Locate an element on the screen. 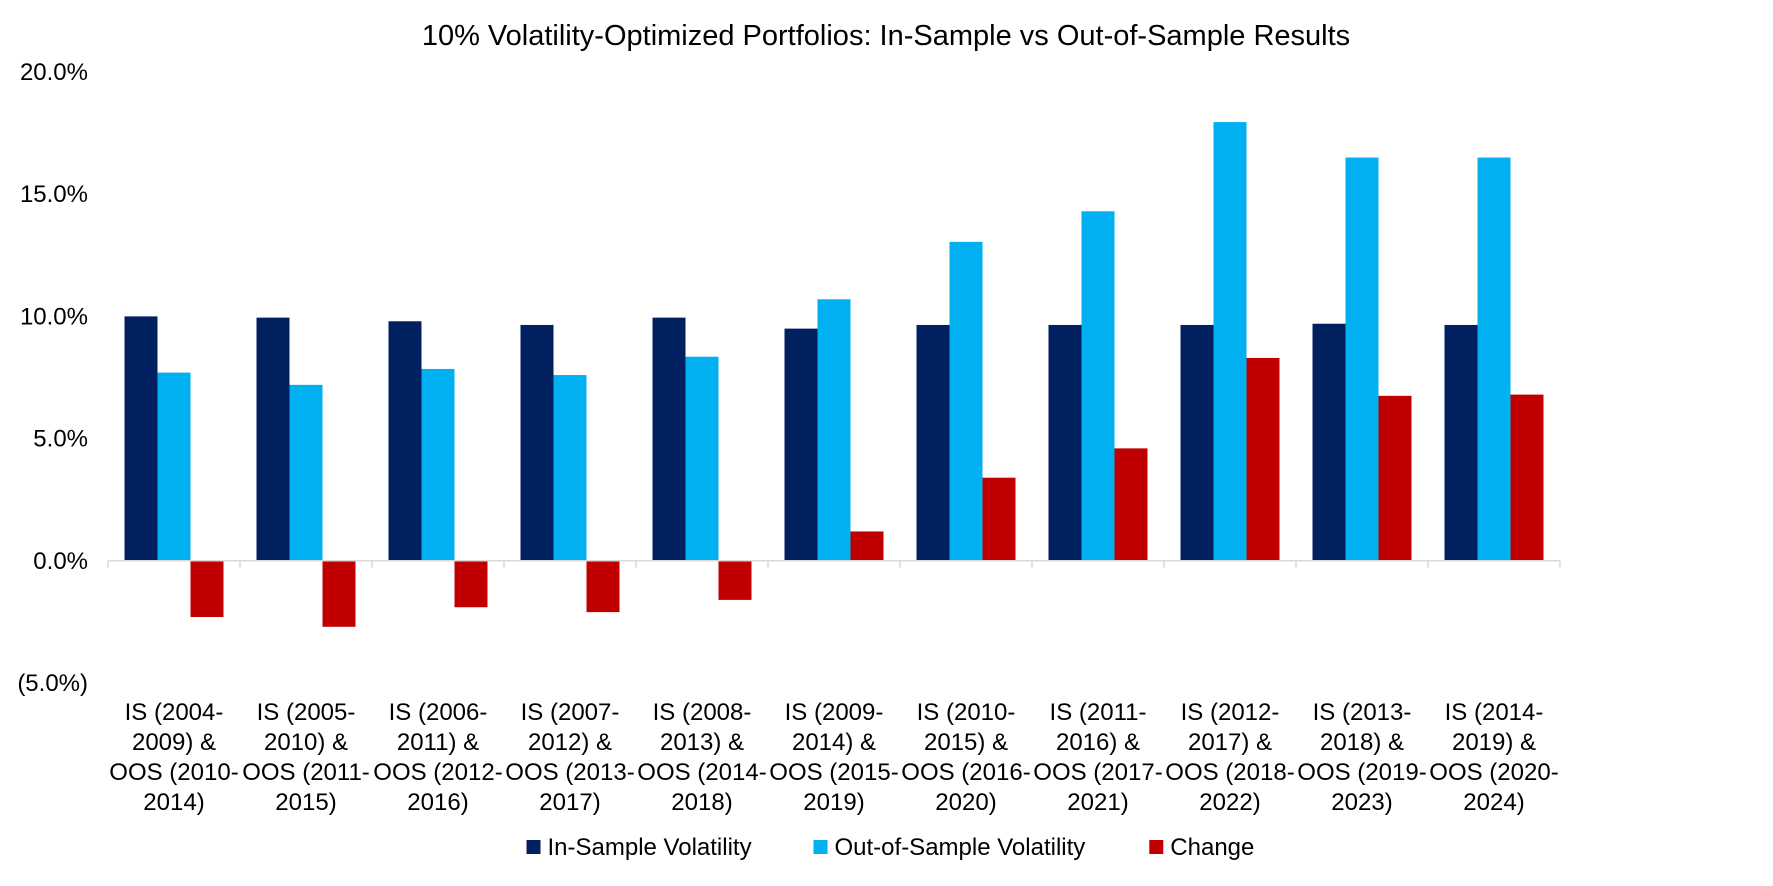 The width and height of the screenshot is (1773, 886). x-tick-label-line: 2016) is located at coordinates (437, 802).